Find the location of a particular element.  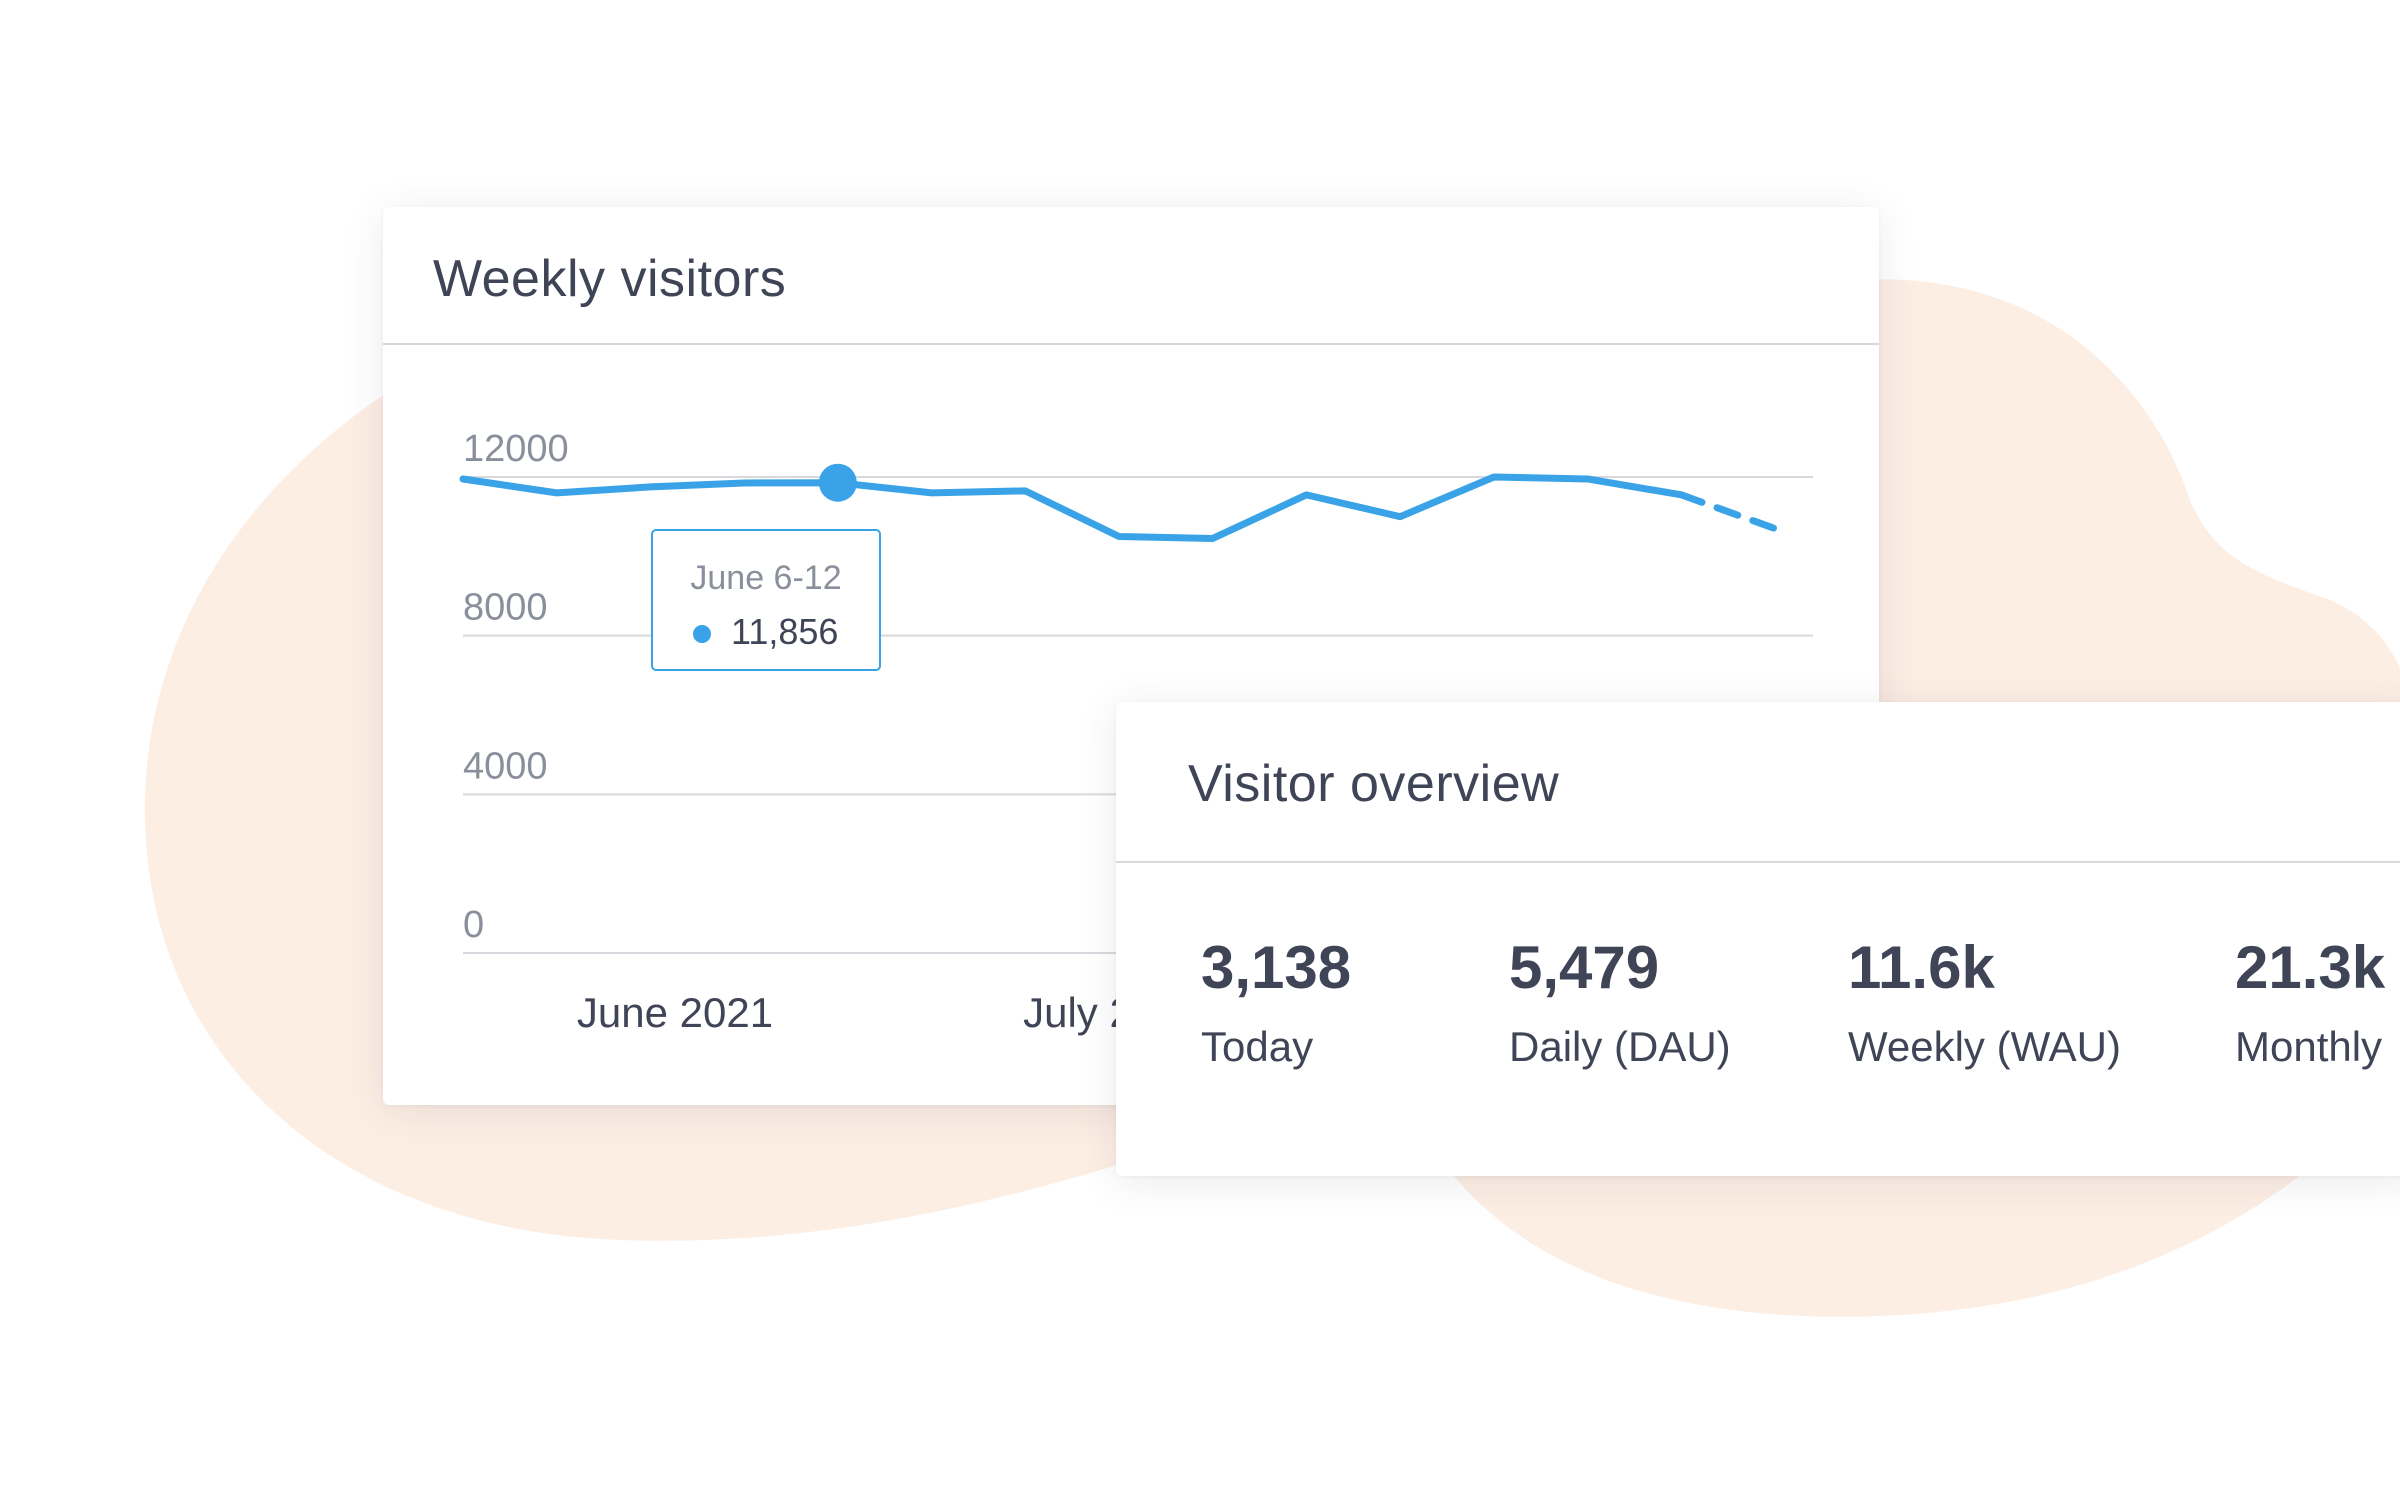

y-tick-label: 4000 is located at coordinates (505, 766).